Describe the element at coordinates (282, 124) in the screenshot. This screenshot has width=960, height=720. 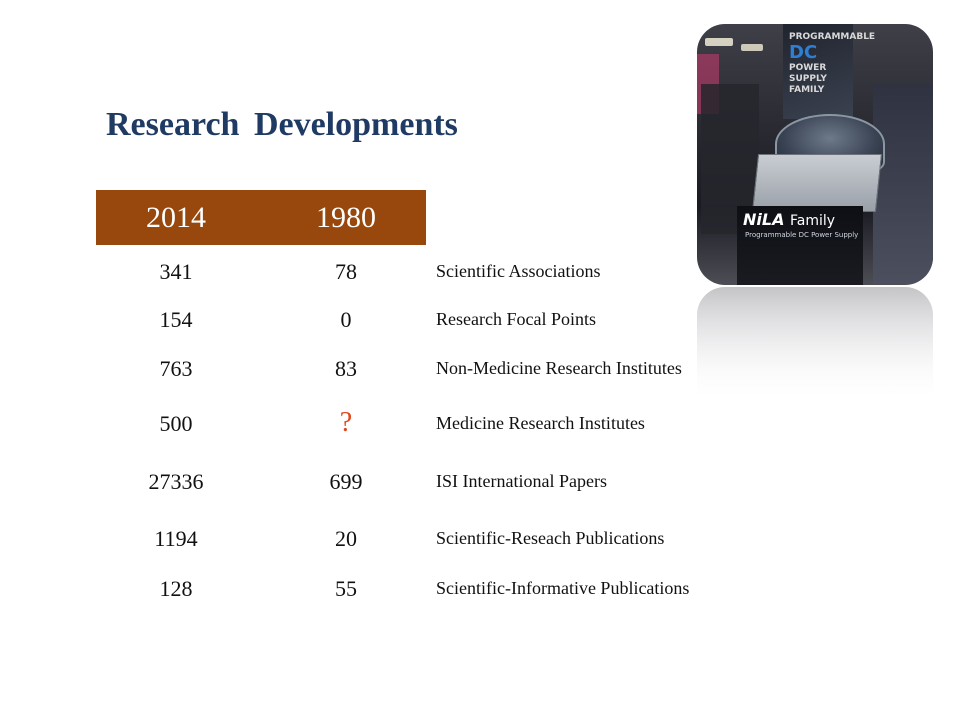
I see `page-title: Research Developments` at that location.